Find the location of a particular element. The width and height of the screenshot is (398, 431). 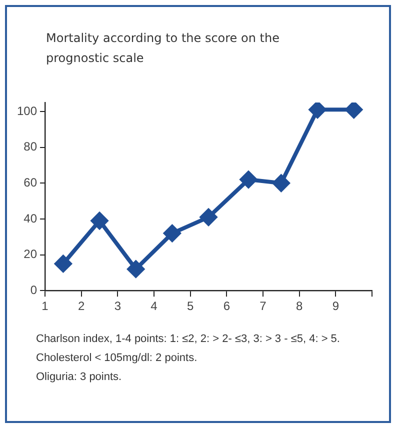

y-tick-label: 100 is located at coordinates (27, 111).